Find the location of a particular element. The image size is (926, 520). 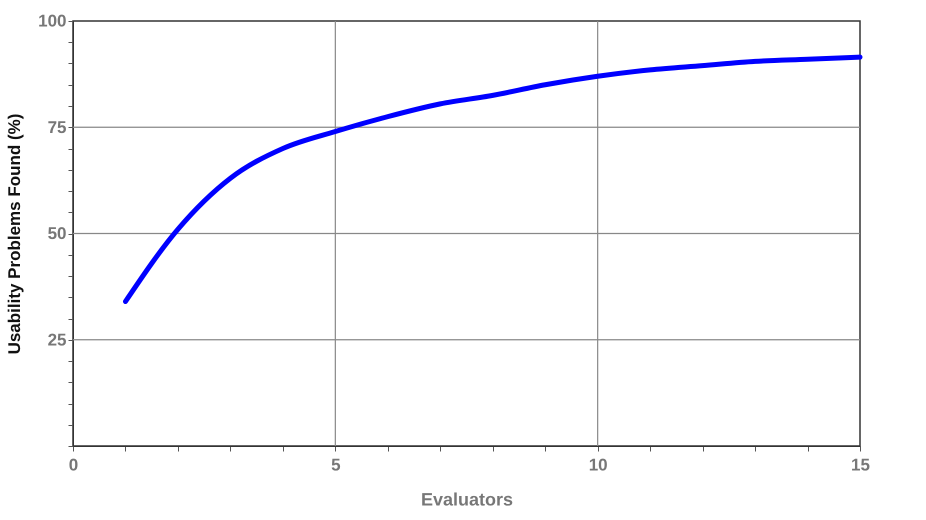

x-tick-label: 10 is located at coordinates (598, 465).